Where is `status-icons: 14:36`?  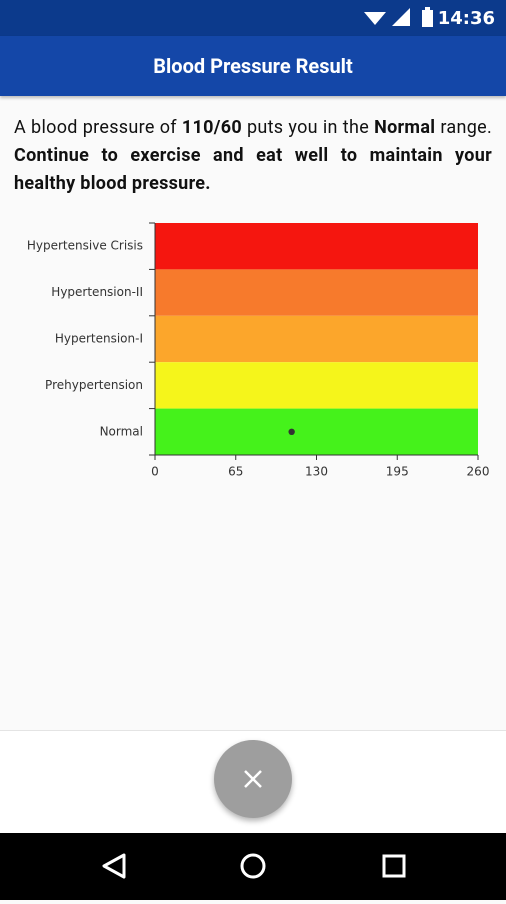 status-icons: 14:36 is located at coordinates (429, 18).